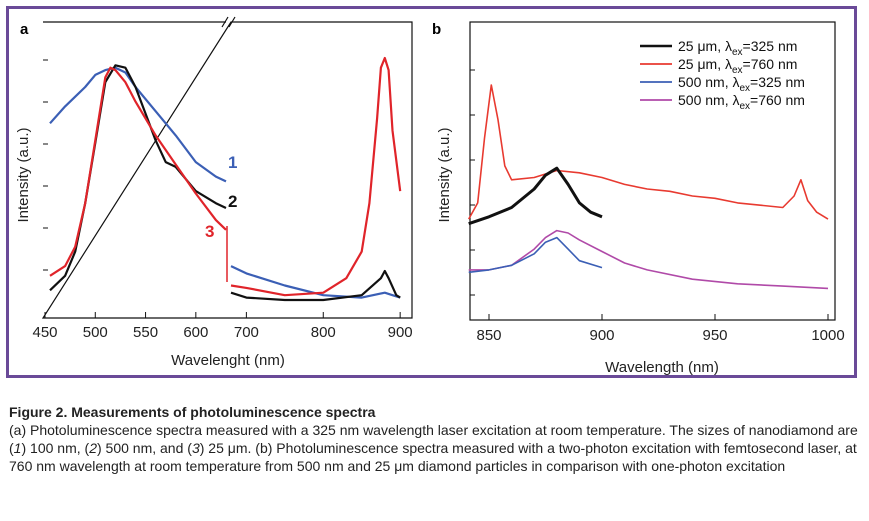 This screenshot has height=521, width=869. I want to click on panel-a-y-axis-title: Intensity (a.u.), so click(23, 174).